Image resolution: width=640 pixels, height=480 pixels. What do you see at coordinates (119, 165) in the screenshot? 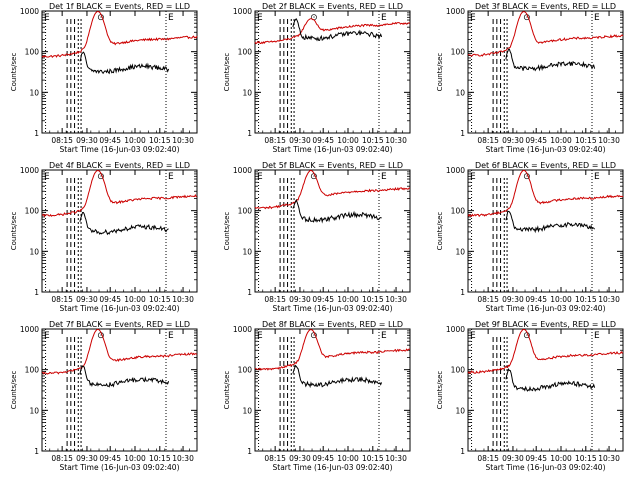
I see `plot-title: Det 4f BLACK = Events, RED = LLD` at bounding box center [119, 165].